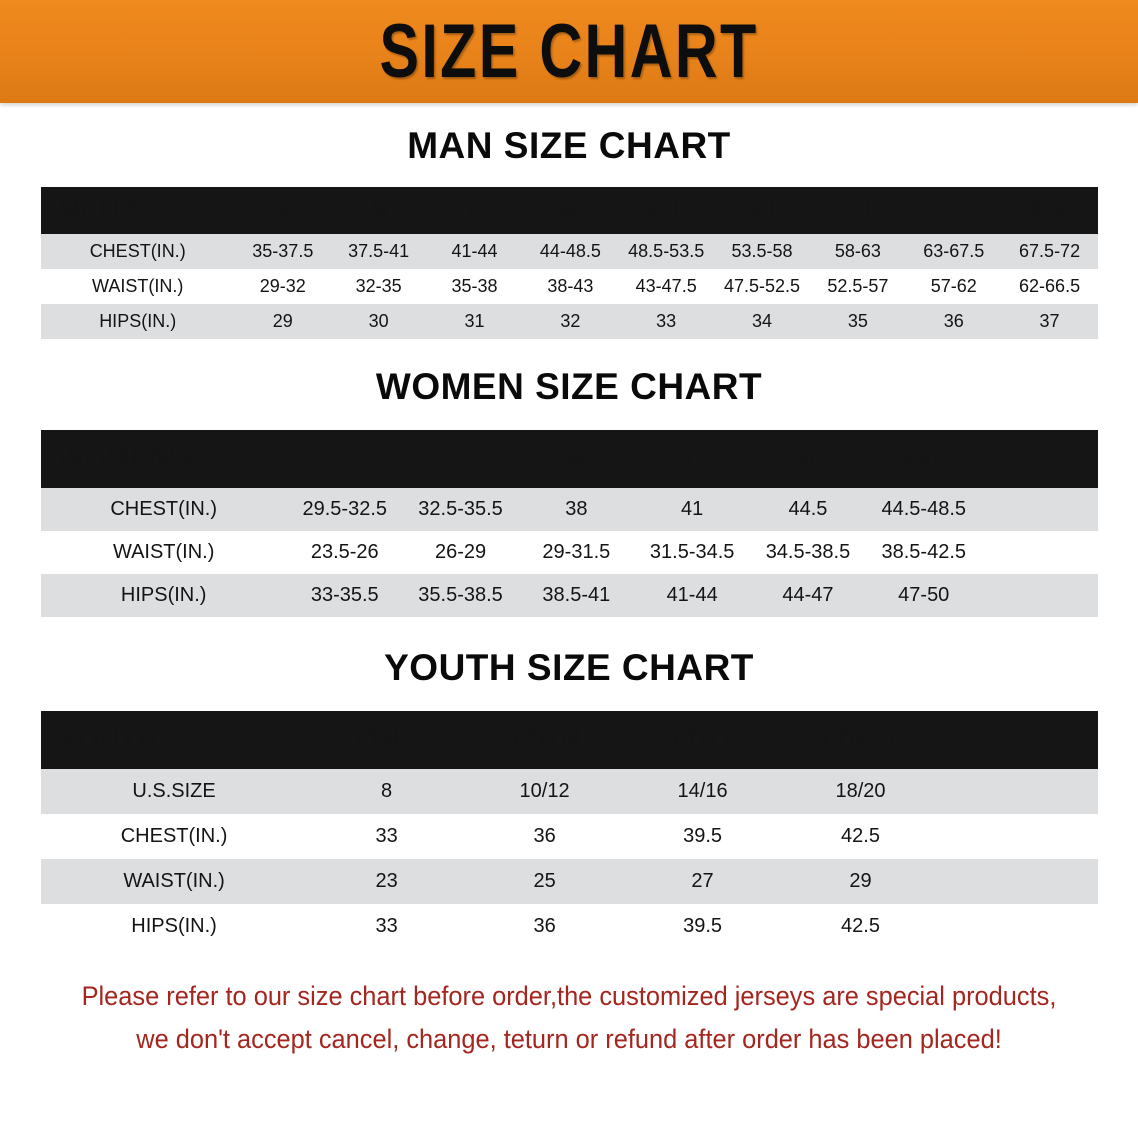 Image resolution: width=1138 pixels, height=1132 pixels. I want to click on men-cell: 53.5-58, so click(762, 251).